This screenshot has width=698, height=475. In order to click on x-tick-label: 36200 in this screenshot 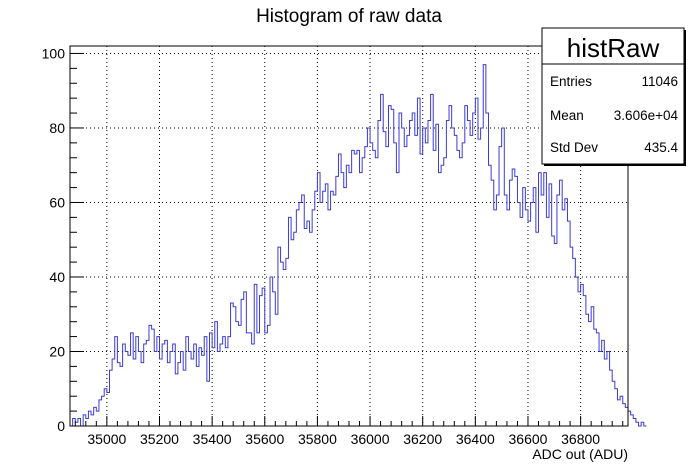, I will do `click(422, 439)`.